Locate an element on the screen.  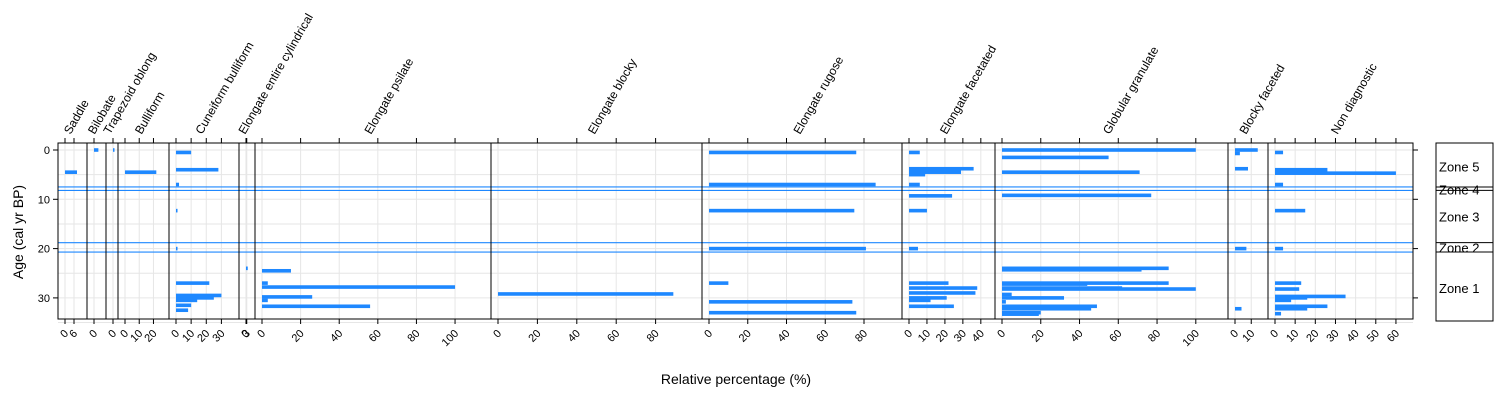
saddle-bar is located at coordinates (71, 172).